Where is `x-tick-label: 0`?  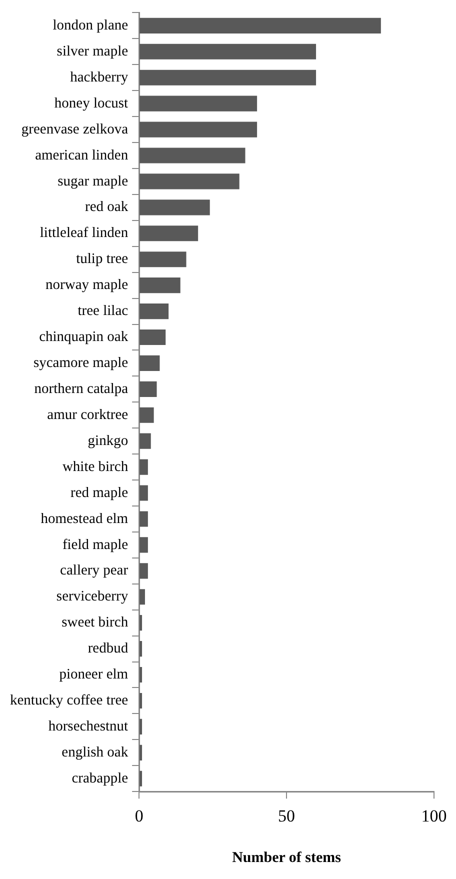
x-tick-label: 0 is located at coordinates (139, 816).